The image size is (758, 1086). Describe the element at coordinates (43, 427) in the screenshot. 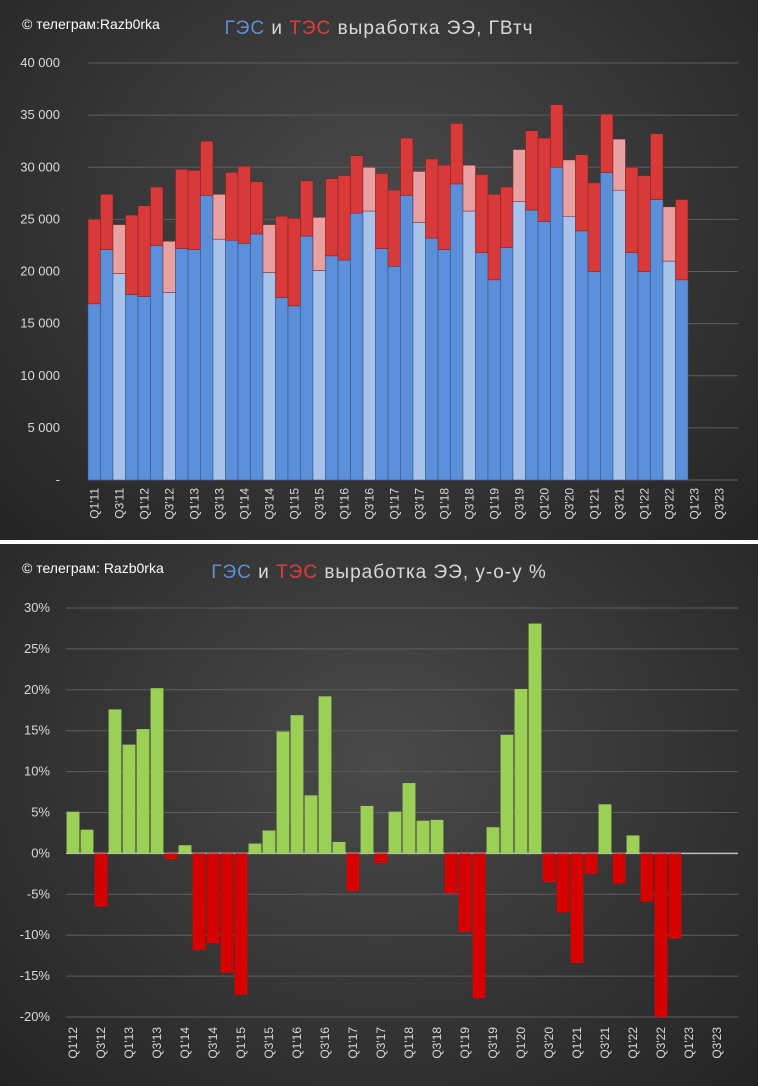

I see `y-tick-label: 5 000` at that location.